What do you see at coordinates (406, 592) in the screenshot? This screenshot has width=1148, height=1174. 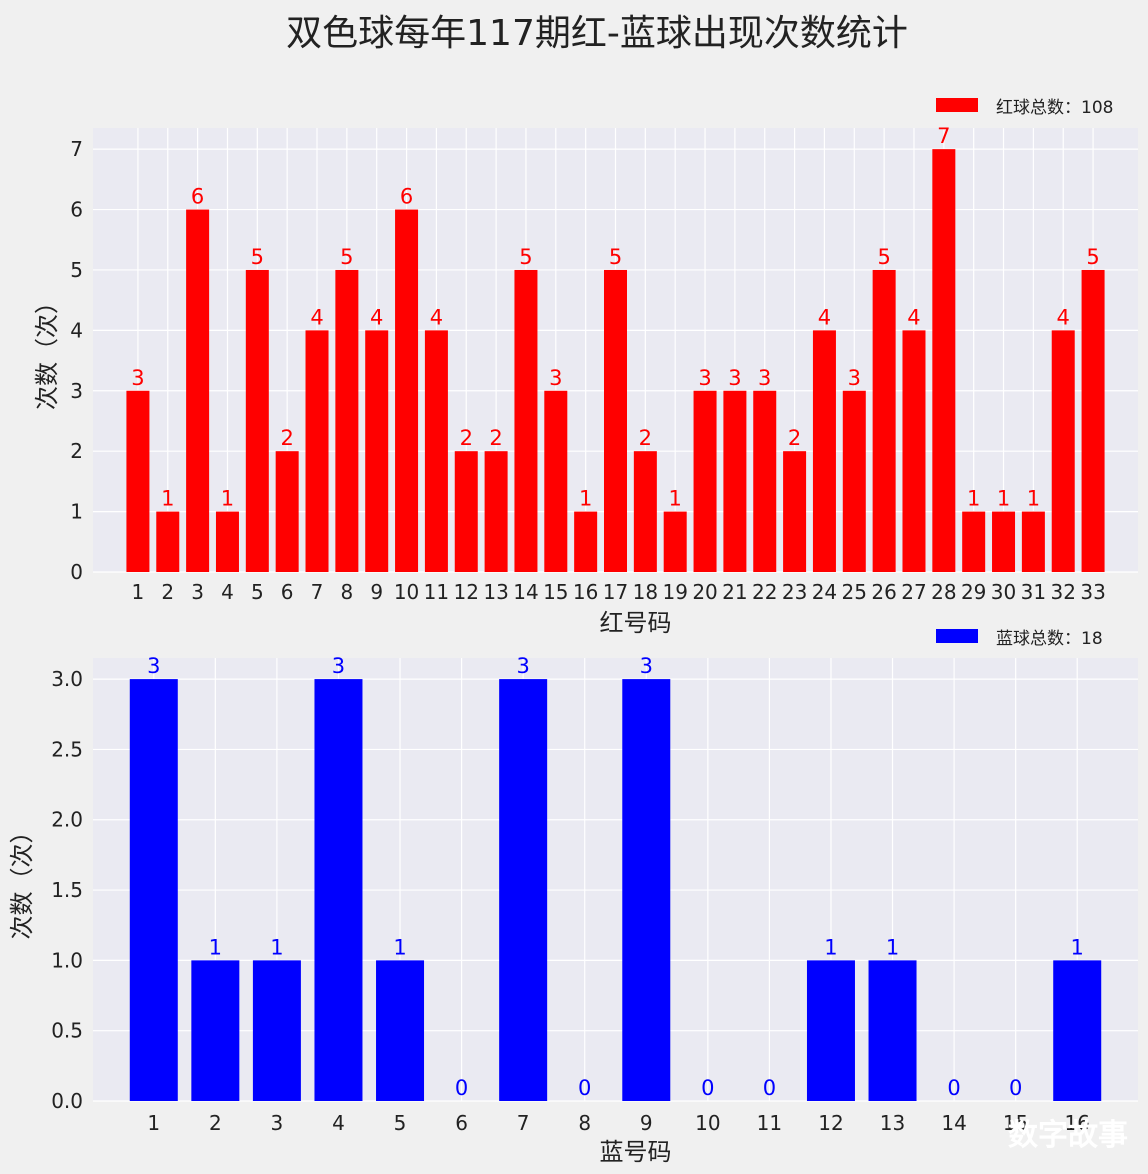 I see `x-tick-label: 10` at bounding box center [406, 592].